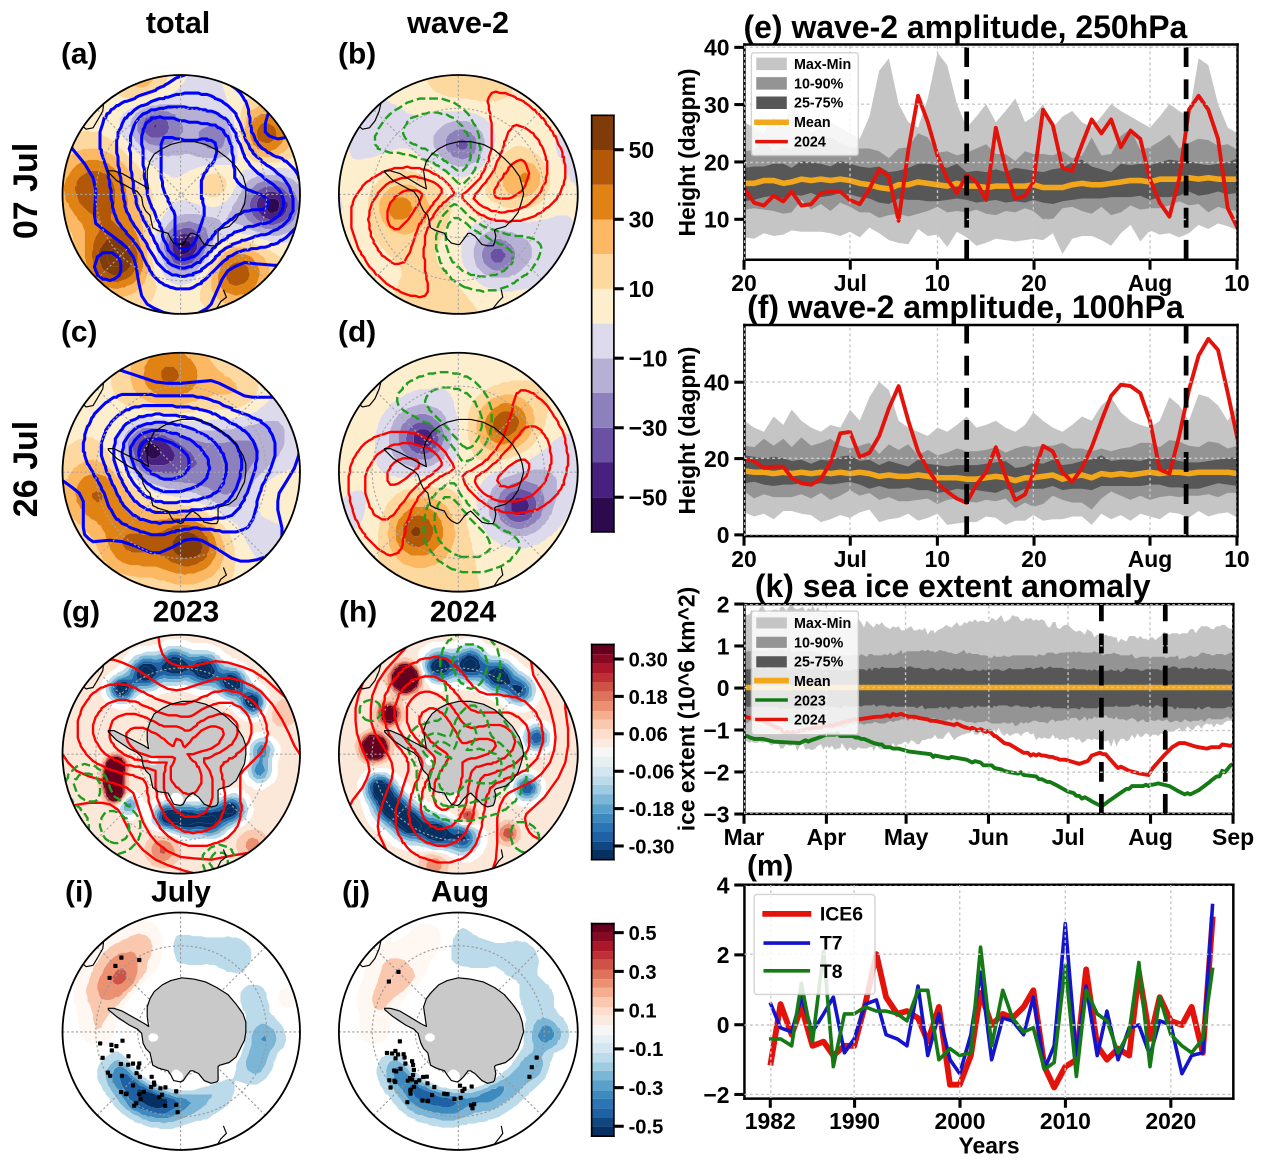 Image resolution: width=1268 pixels, height=1161 pixels. What do you see at coordinates (723, 885) in the screenshot?
I see `svg-text: 4` at bounding box center [723, 885].